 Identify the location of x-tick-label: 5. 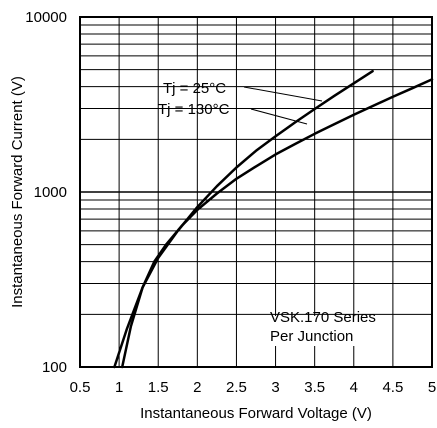
(432, 387).